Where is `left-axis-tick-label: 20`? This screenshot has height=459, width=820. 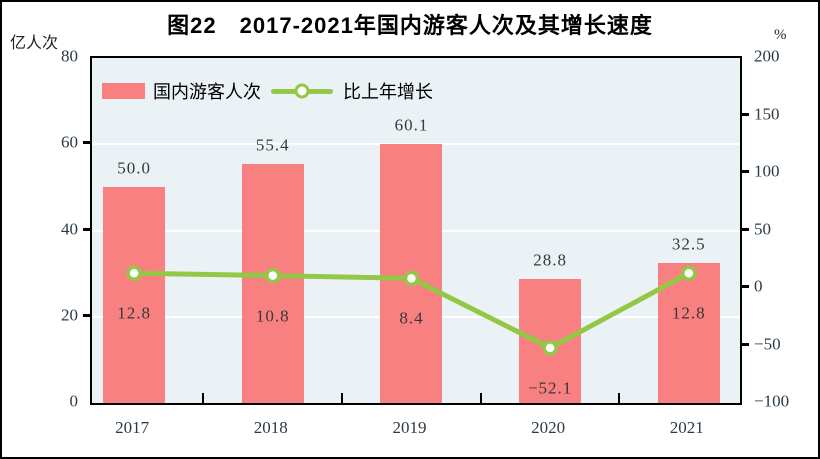 left-axis-tick-label: 20 is located at coordinates (69, 315).